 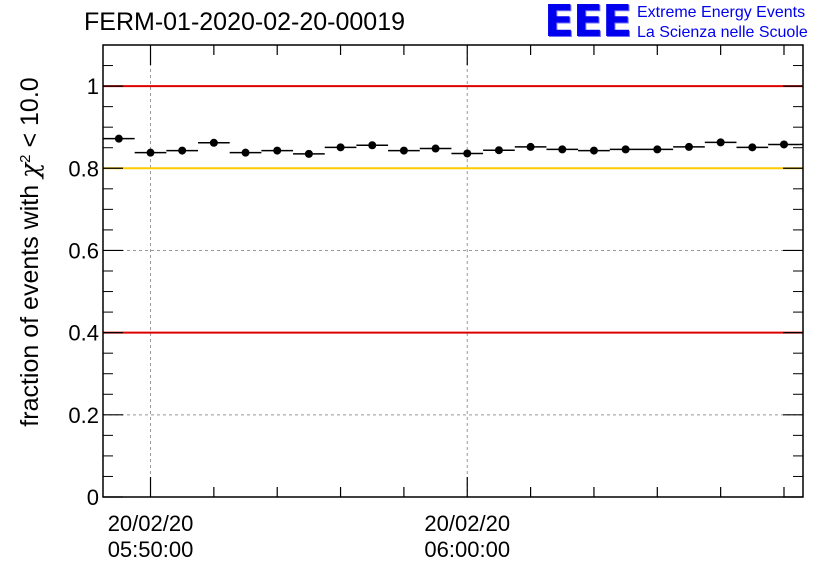 I want to click on run-title: FERM-01-2020-02-20-00019, so click(x=245, y=22).